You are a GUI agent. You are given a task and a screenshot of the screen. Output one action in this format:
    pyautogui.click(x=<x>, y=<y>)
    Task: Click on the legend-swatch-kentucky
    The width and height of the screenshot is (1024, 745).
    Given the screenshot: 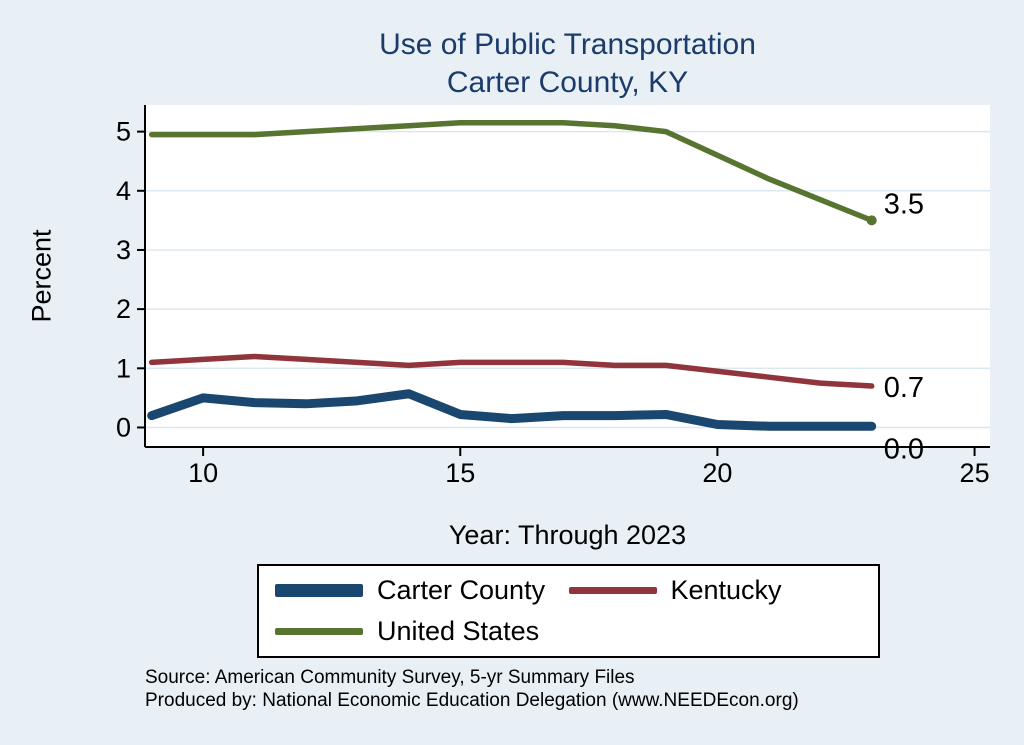 What is the action you would take?
    pyautogui.click(x=612, y=591)
    